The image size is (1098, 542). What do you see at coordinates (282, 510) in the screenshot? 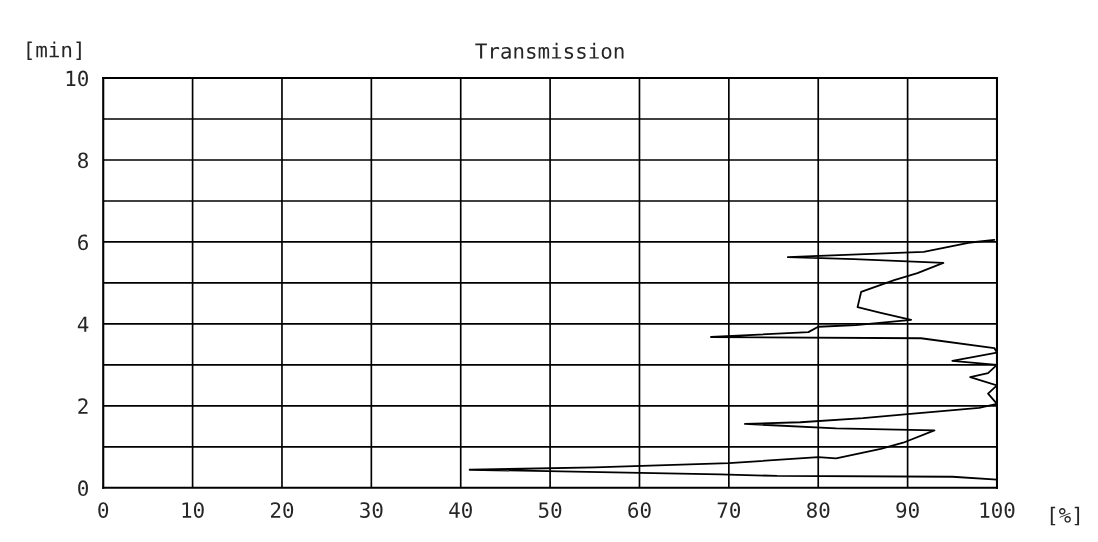
I see `x-tick-label: 20` at bounding box center [282, 510].